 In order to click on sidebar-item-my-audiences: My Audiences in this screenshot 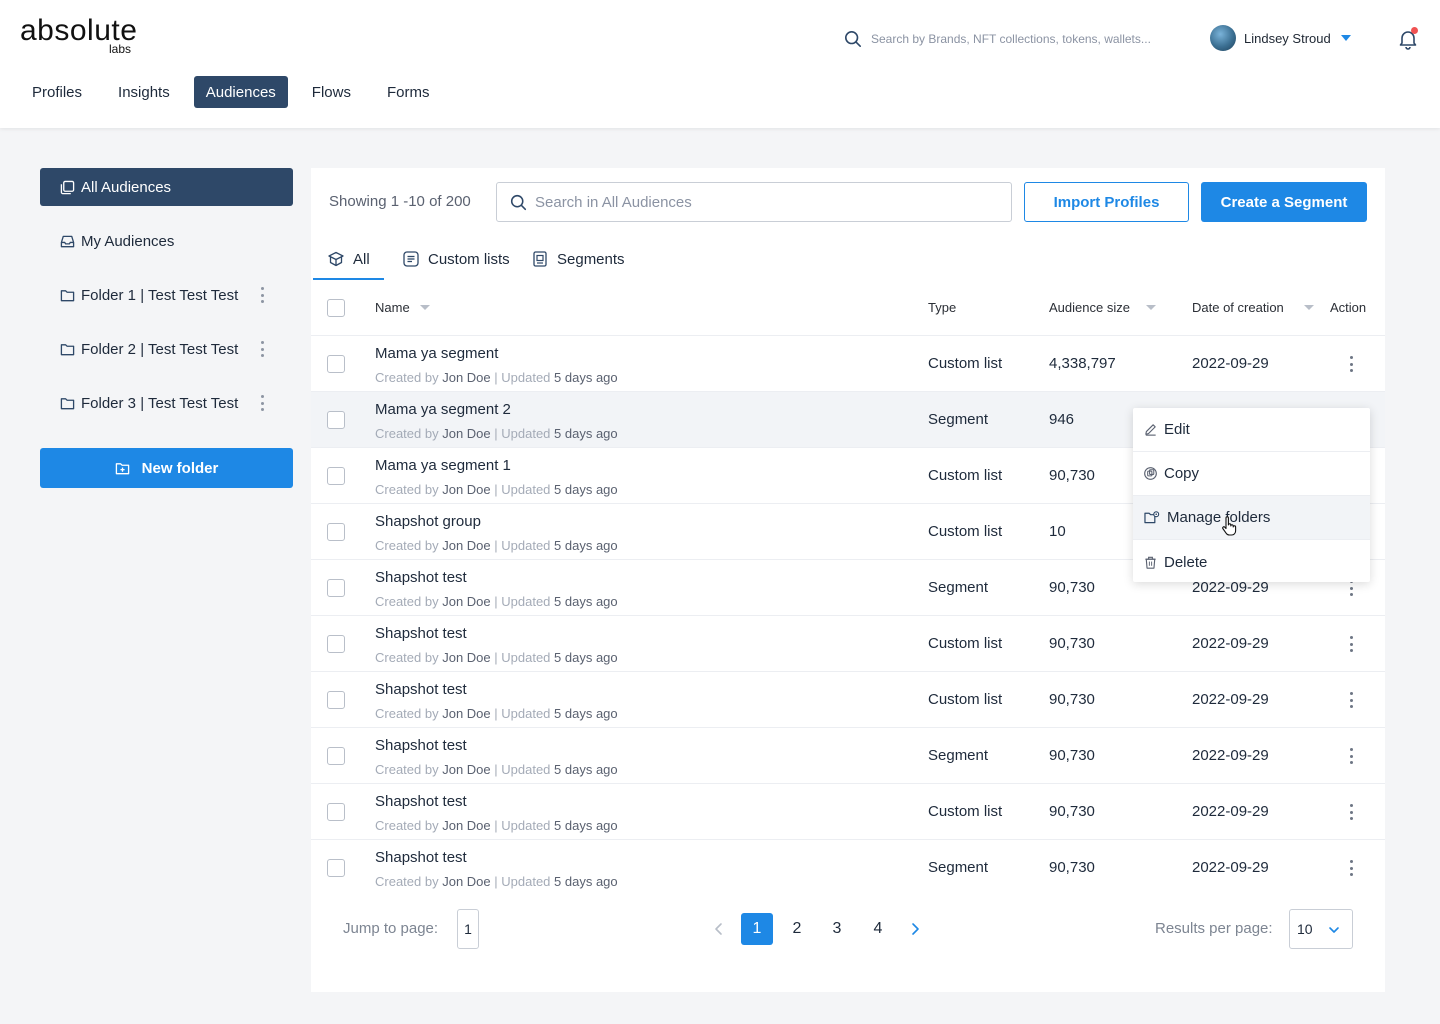, I will do `click(166, 241)`.